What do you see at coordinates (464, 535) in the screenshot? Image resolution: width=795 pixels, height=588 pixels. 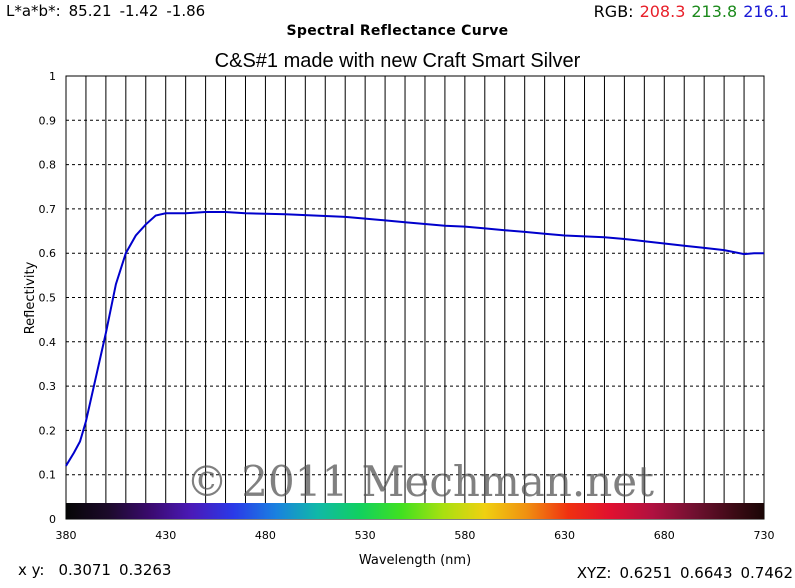 I see `x-tick-label: 580` at bounding box center [464, 535].